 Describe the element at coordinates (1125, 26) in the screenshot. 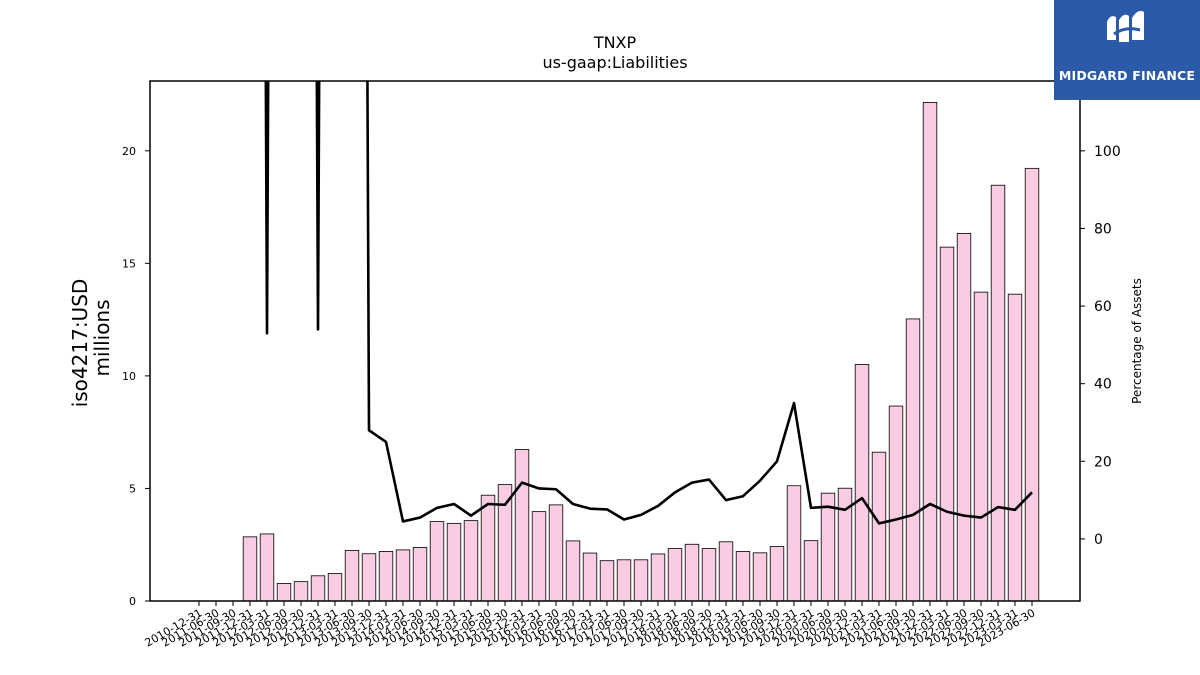

I see `logo-mark-icon` at that location.